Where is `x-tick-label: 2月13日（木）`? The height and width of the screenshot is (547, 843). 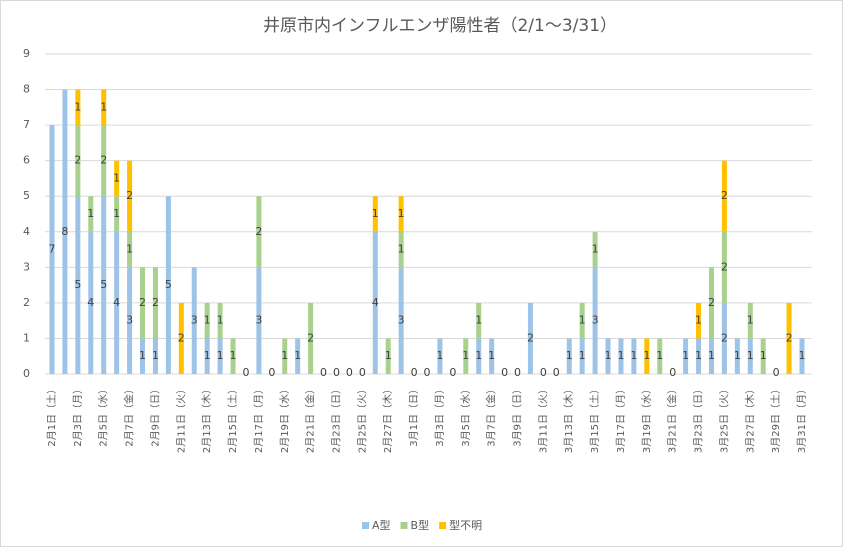
x-tick-label: 2月13日（木） is located at coordinates (207, 418).